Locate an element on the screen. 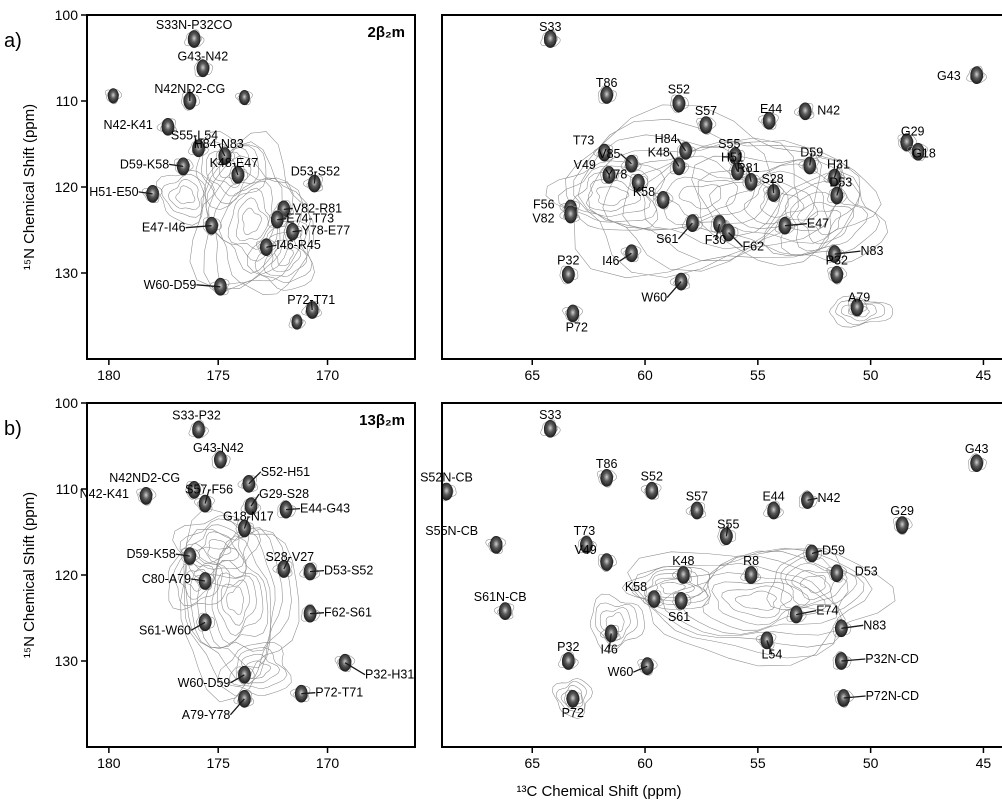 The height and width of the screenshot is (802, 1002). peak-label-b2: P32 is located at coordinates (568, 647).